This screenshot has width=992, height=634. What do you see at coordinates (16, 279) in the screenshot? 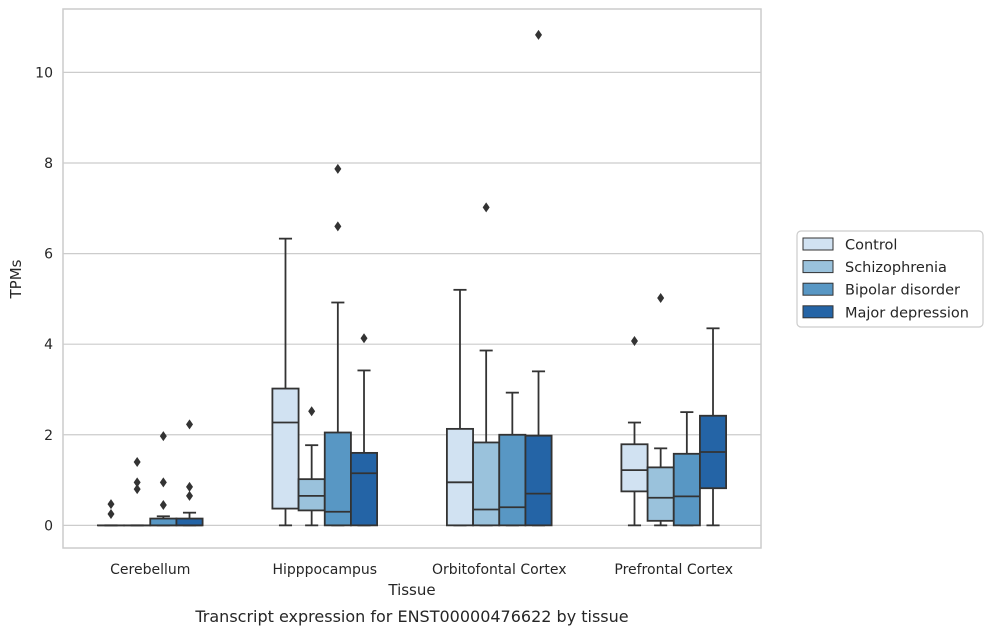
I see `y-axis-label: TPMs` at bounding box center [16, 279].